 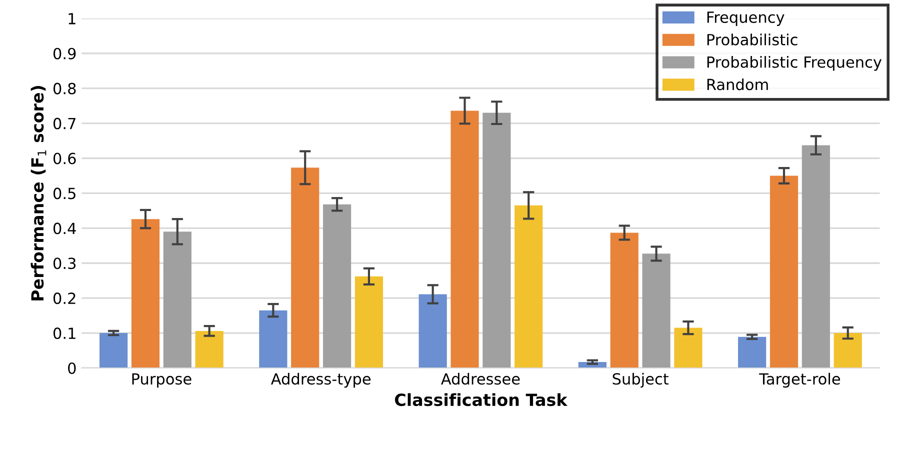 What do you see at coordinates (72, 368) in the screenshot?
I see `y-tick-label: 0` at bounding box center [72, 368].